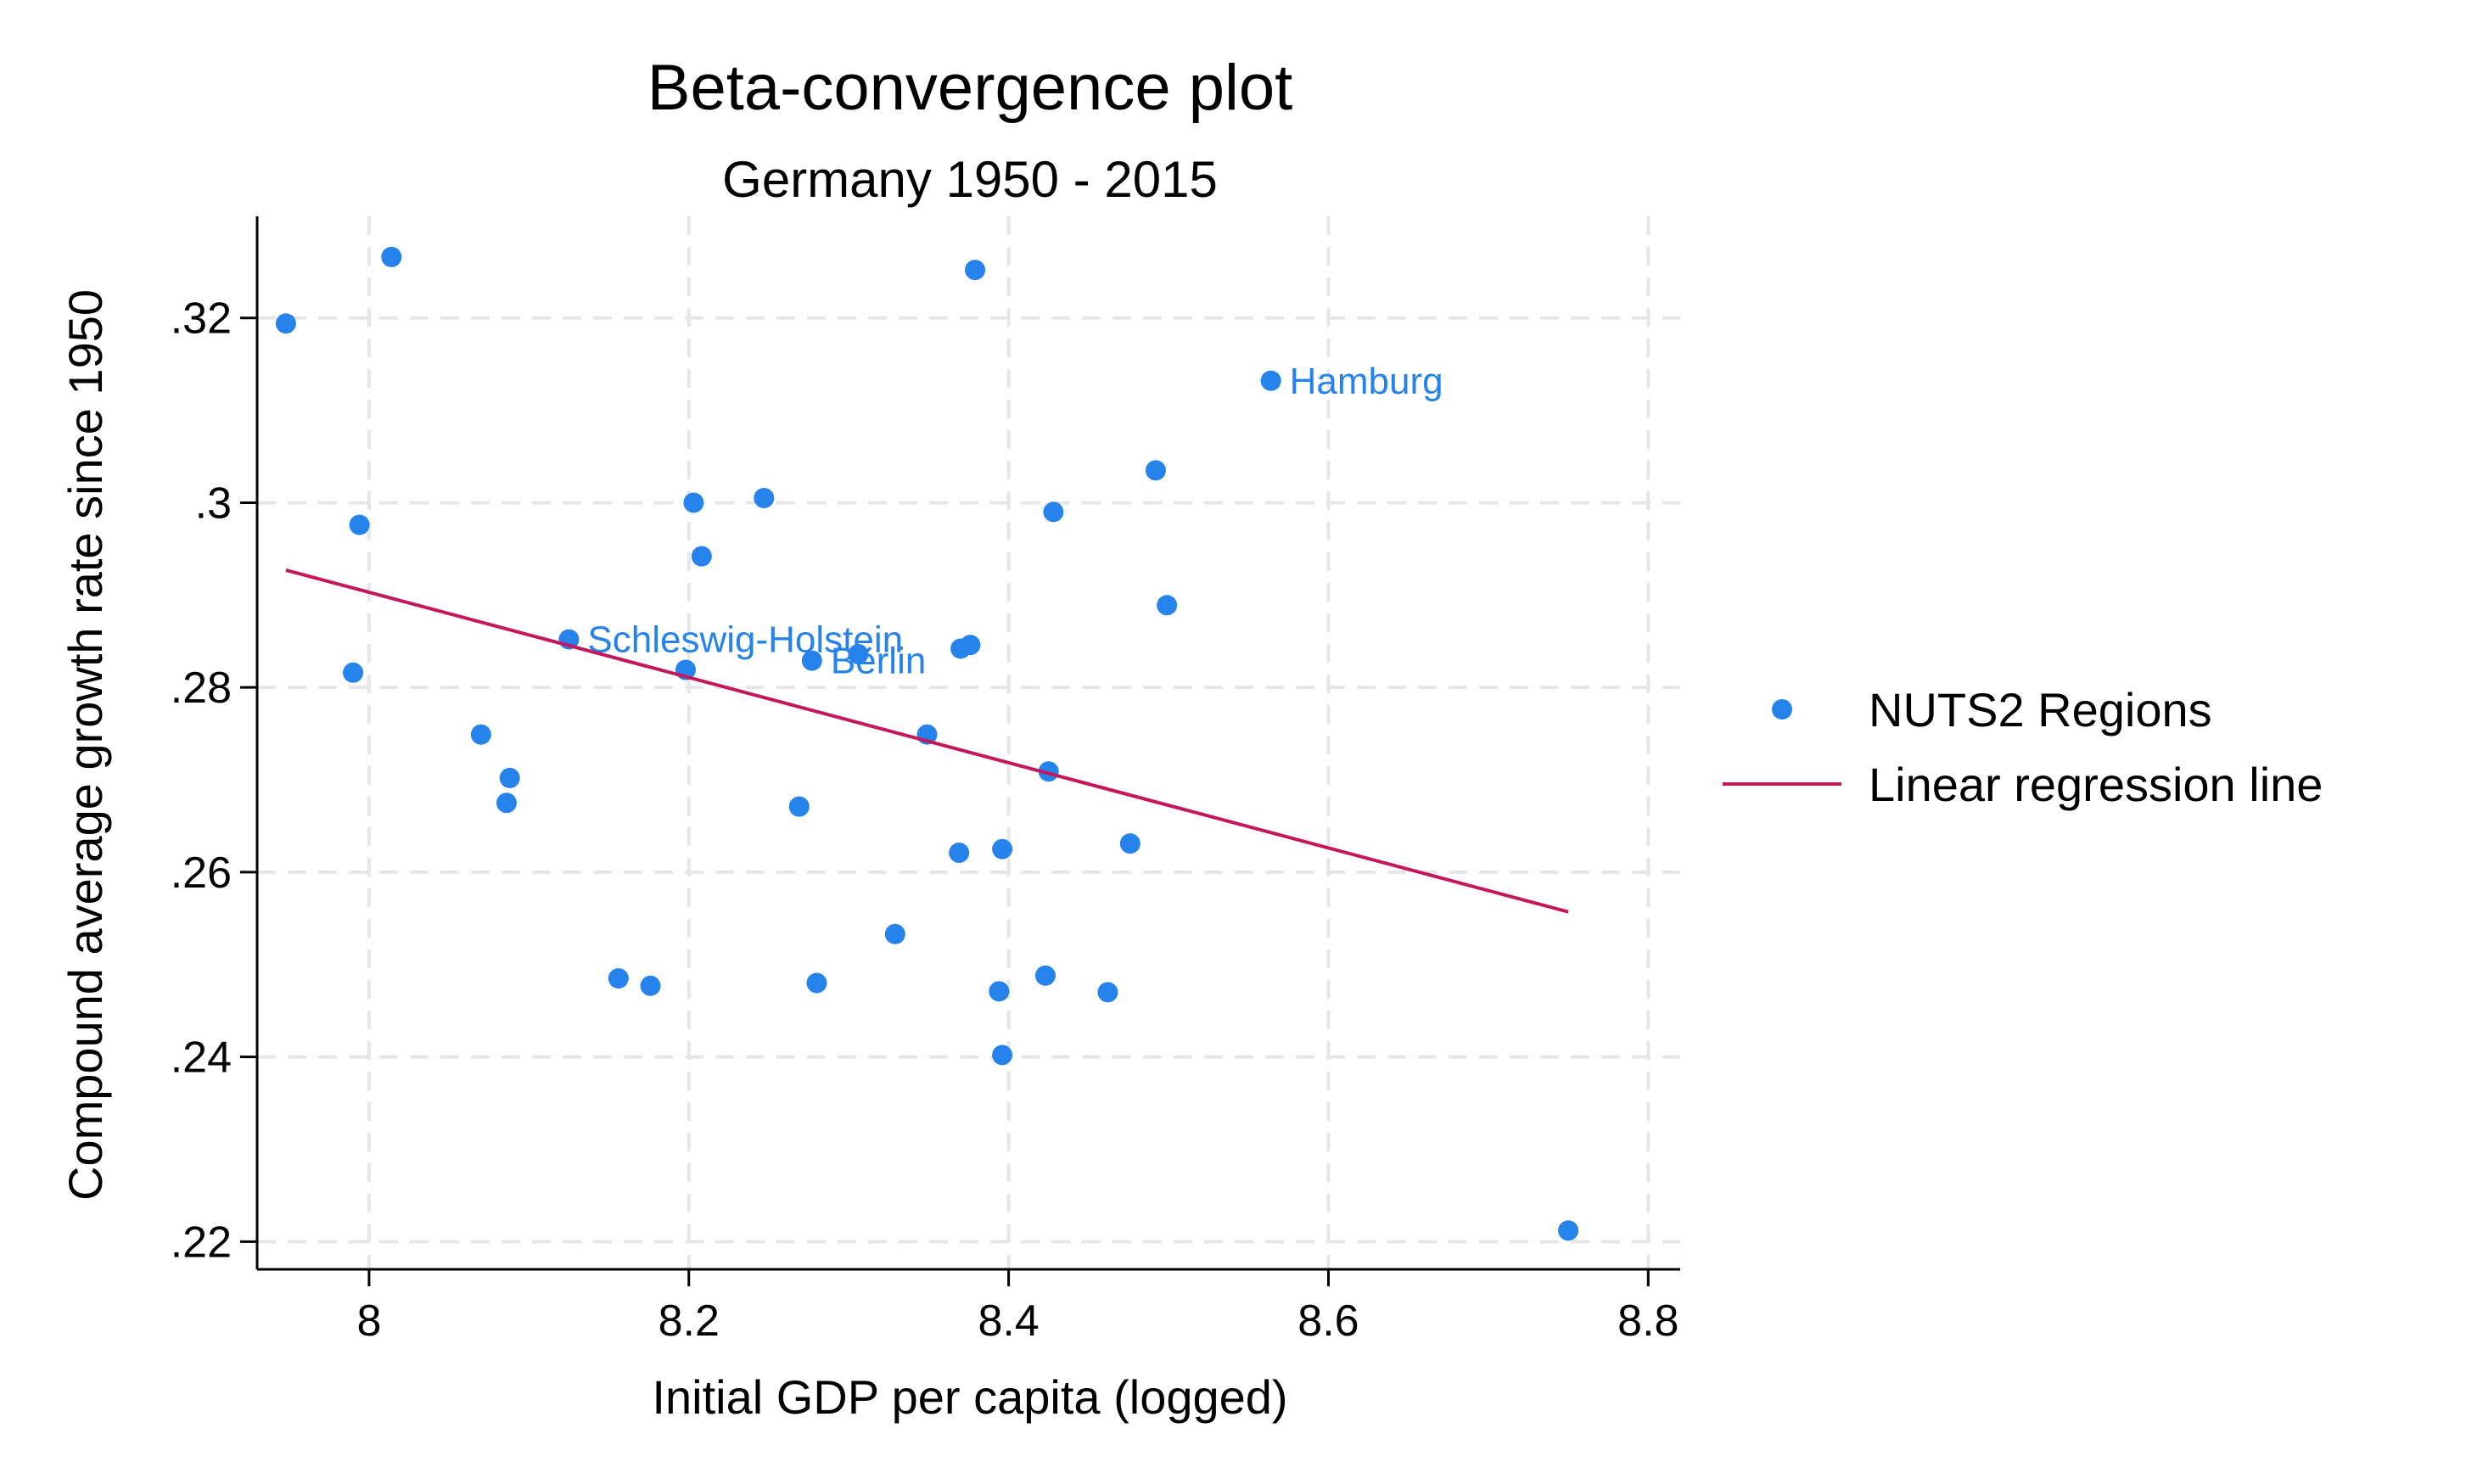 Image resolution: width=2466 pixels, height=1484 pixels. Describe the element at coordinates (1008, 1321) in the screenshot. I see `x-tick-label: 8.4` at that location.